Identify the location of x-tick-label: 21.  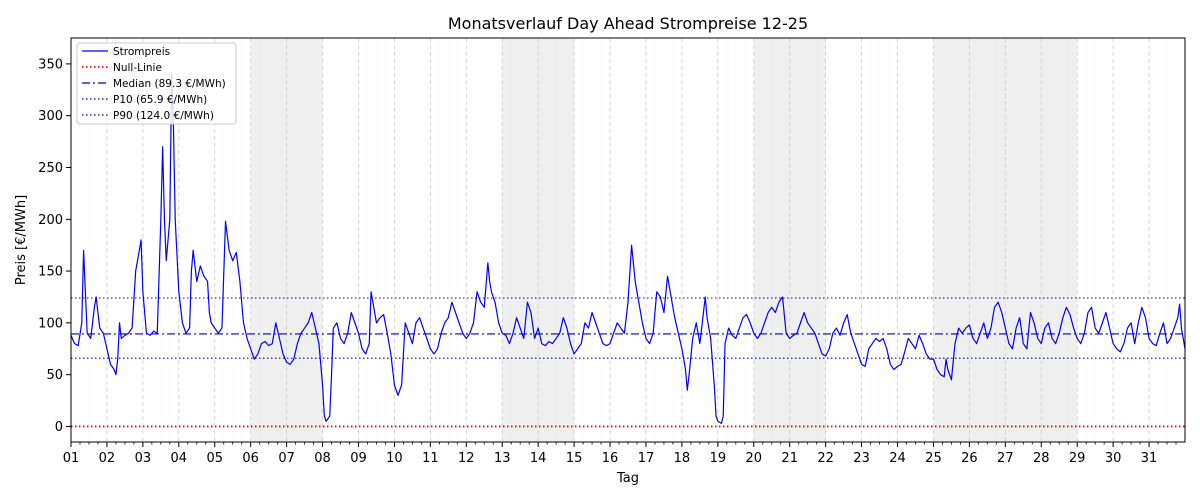
(789, 458).